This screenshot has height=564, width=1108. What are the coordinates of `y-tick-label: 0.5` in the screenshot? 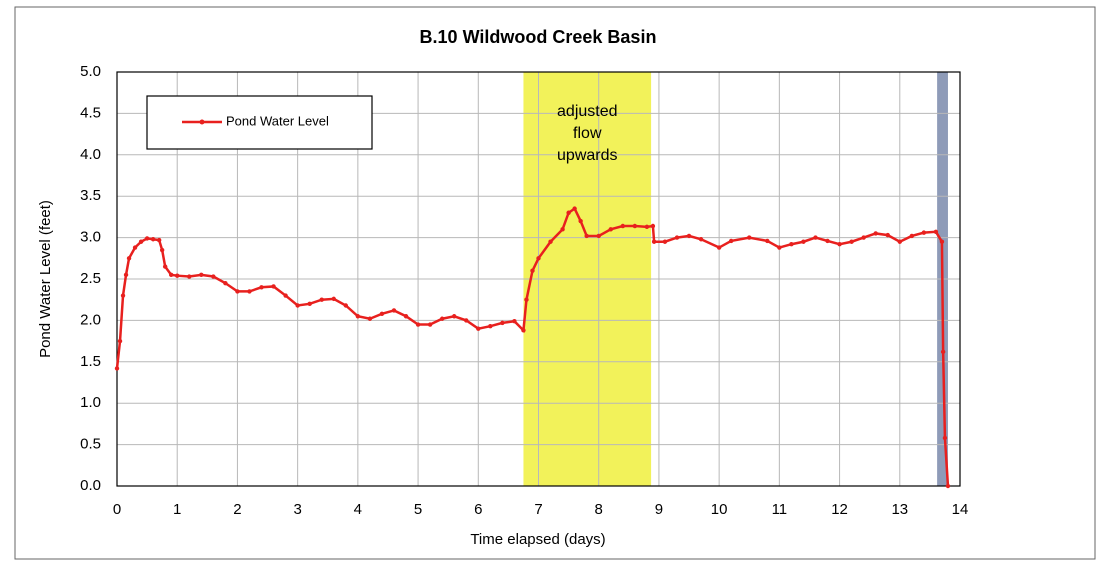 It's located at (90, 444).